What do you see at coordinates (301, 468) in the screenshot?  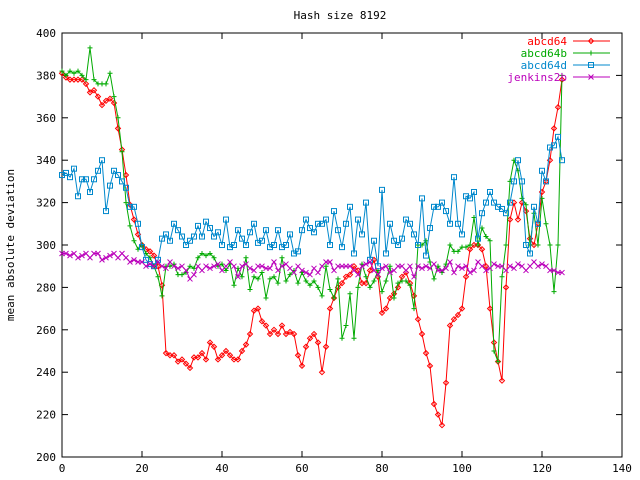 I see `x-tick-label: 60` at bounding box center [301, 468].